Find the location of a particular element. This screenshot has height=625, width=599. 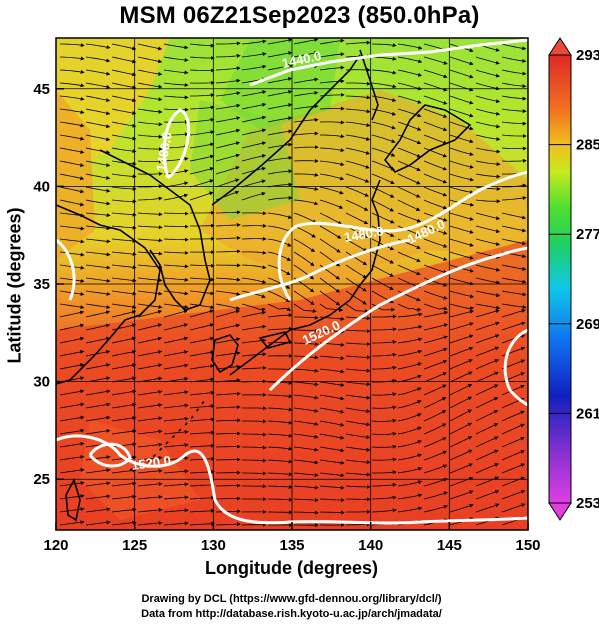

colorbar: 293 285 277 269 261 253 is located at coordinates (573, 279).